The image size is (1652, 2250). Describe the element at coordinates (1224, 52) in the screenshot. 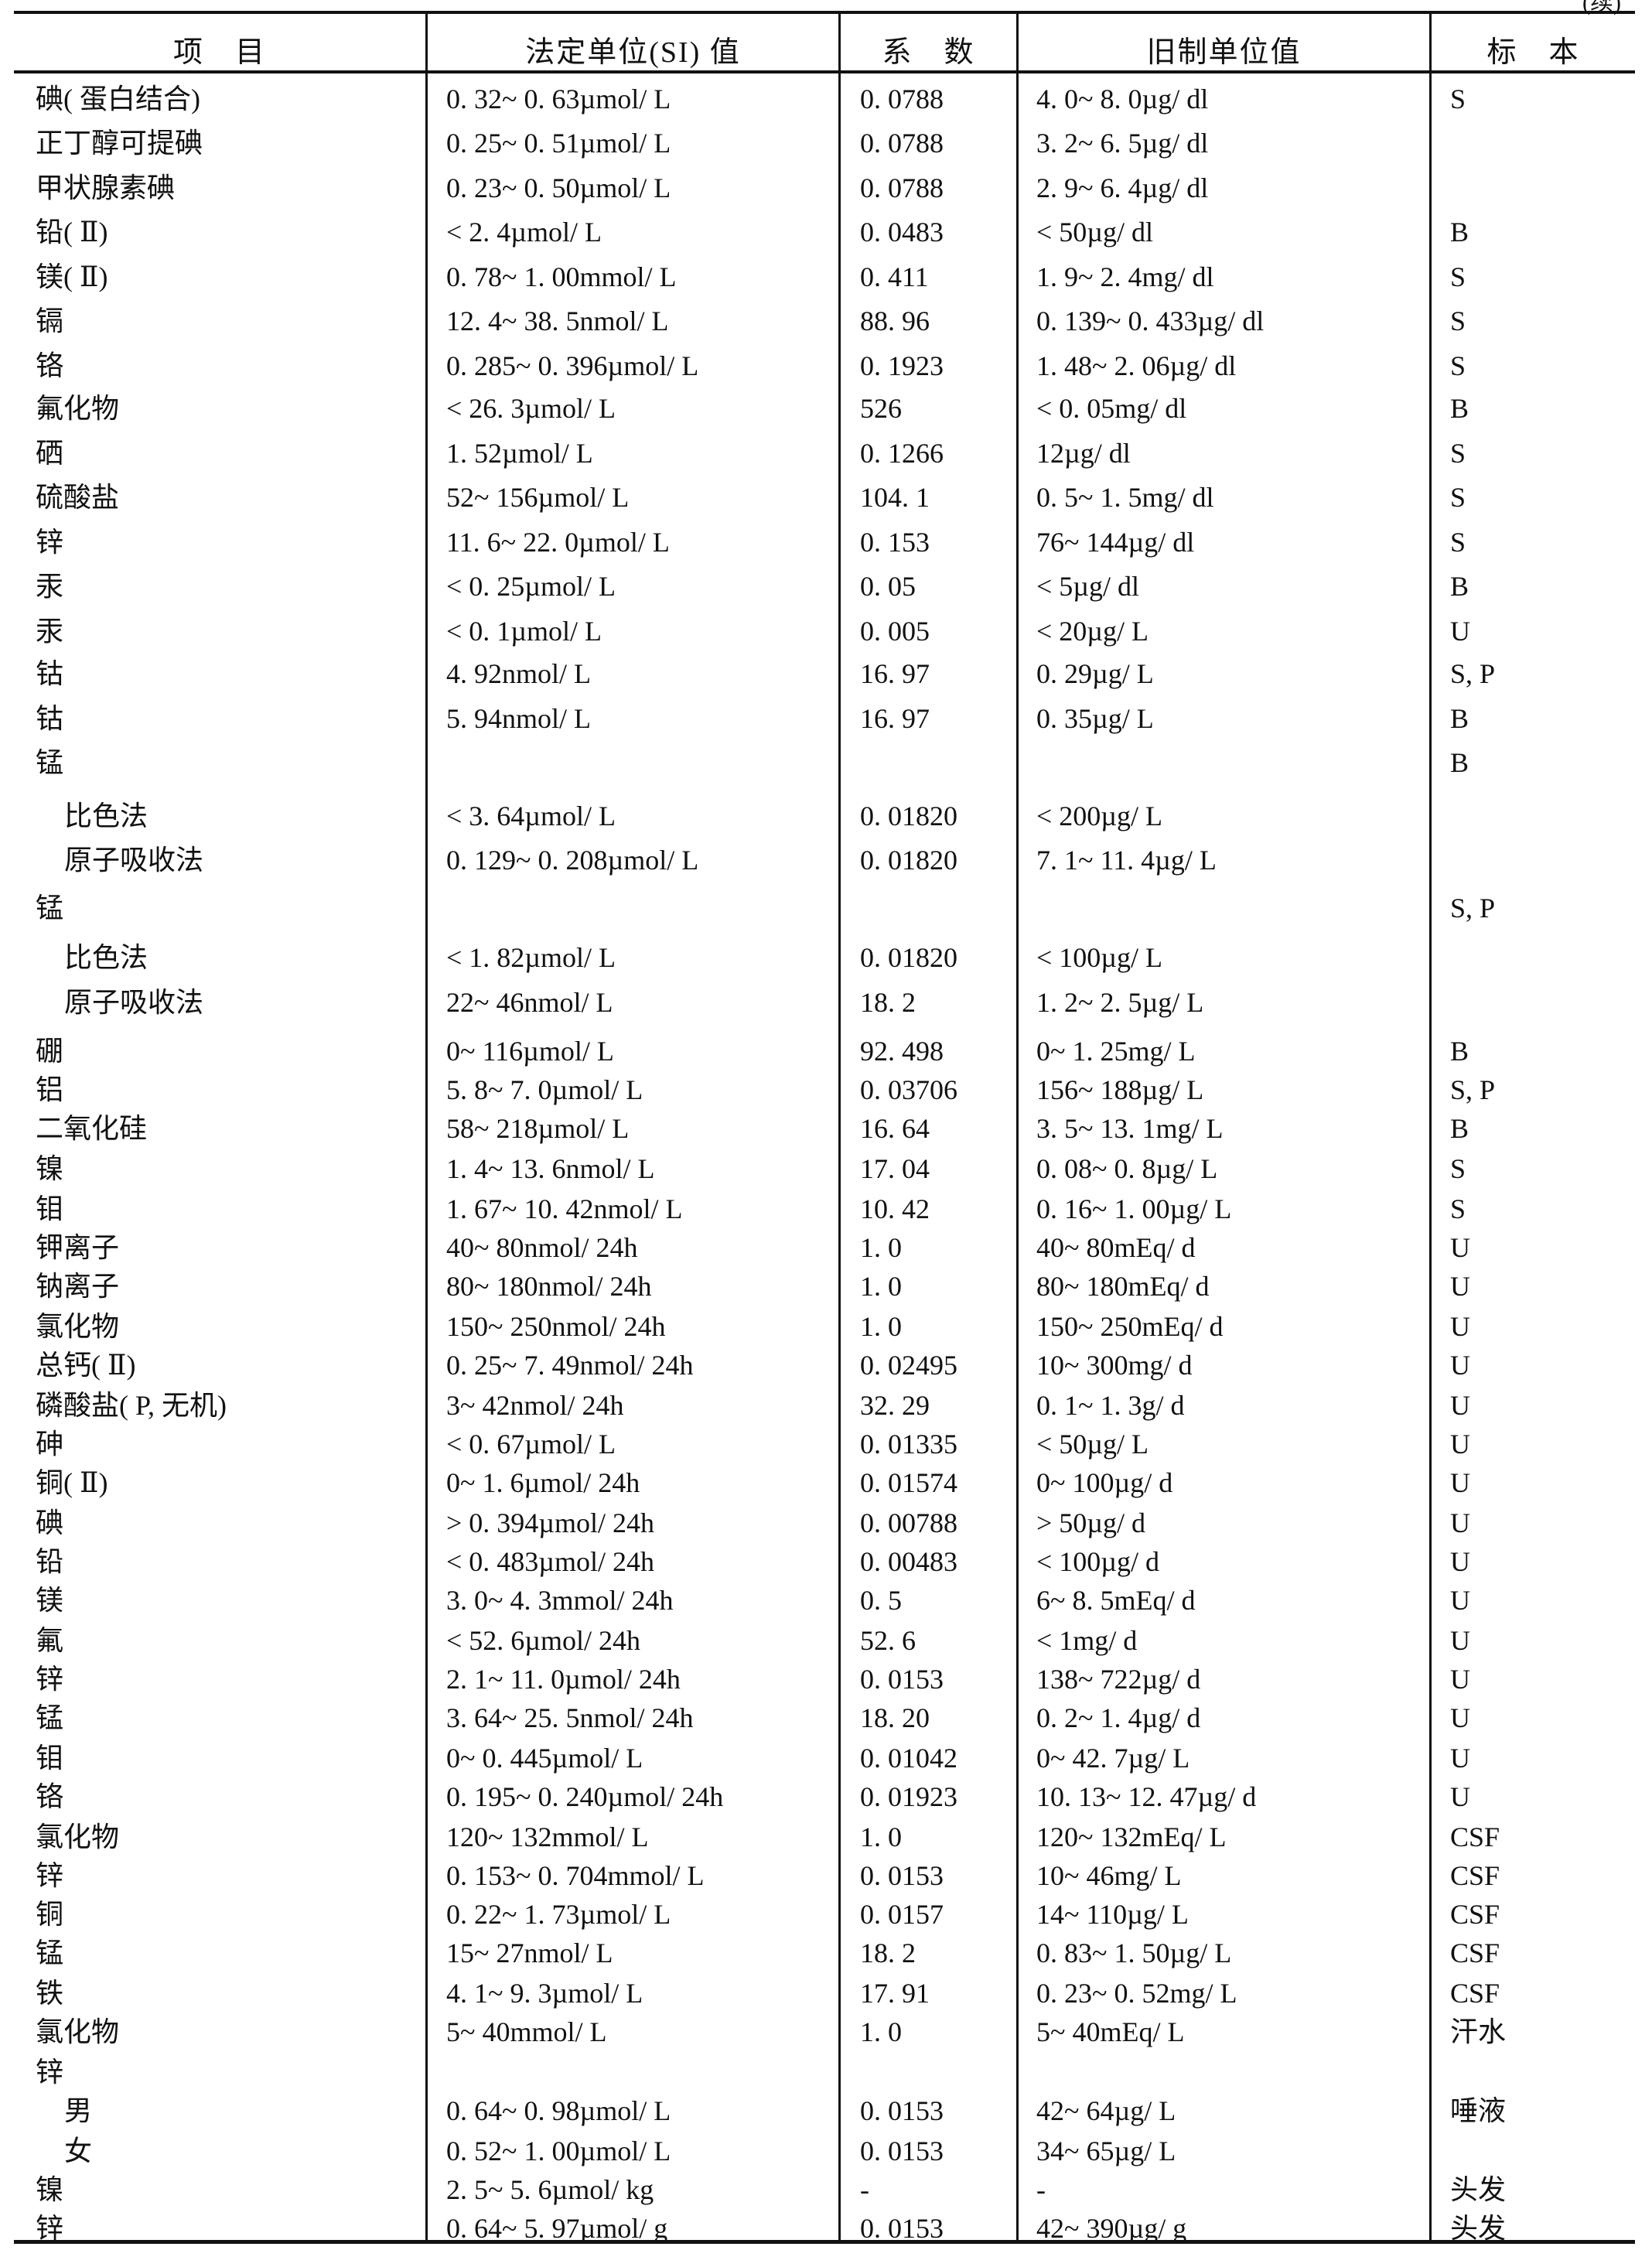

I see `header-old-unit-value: 旧制单位值` at that location.